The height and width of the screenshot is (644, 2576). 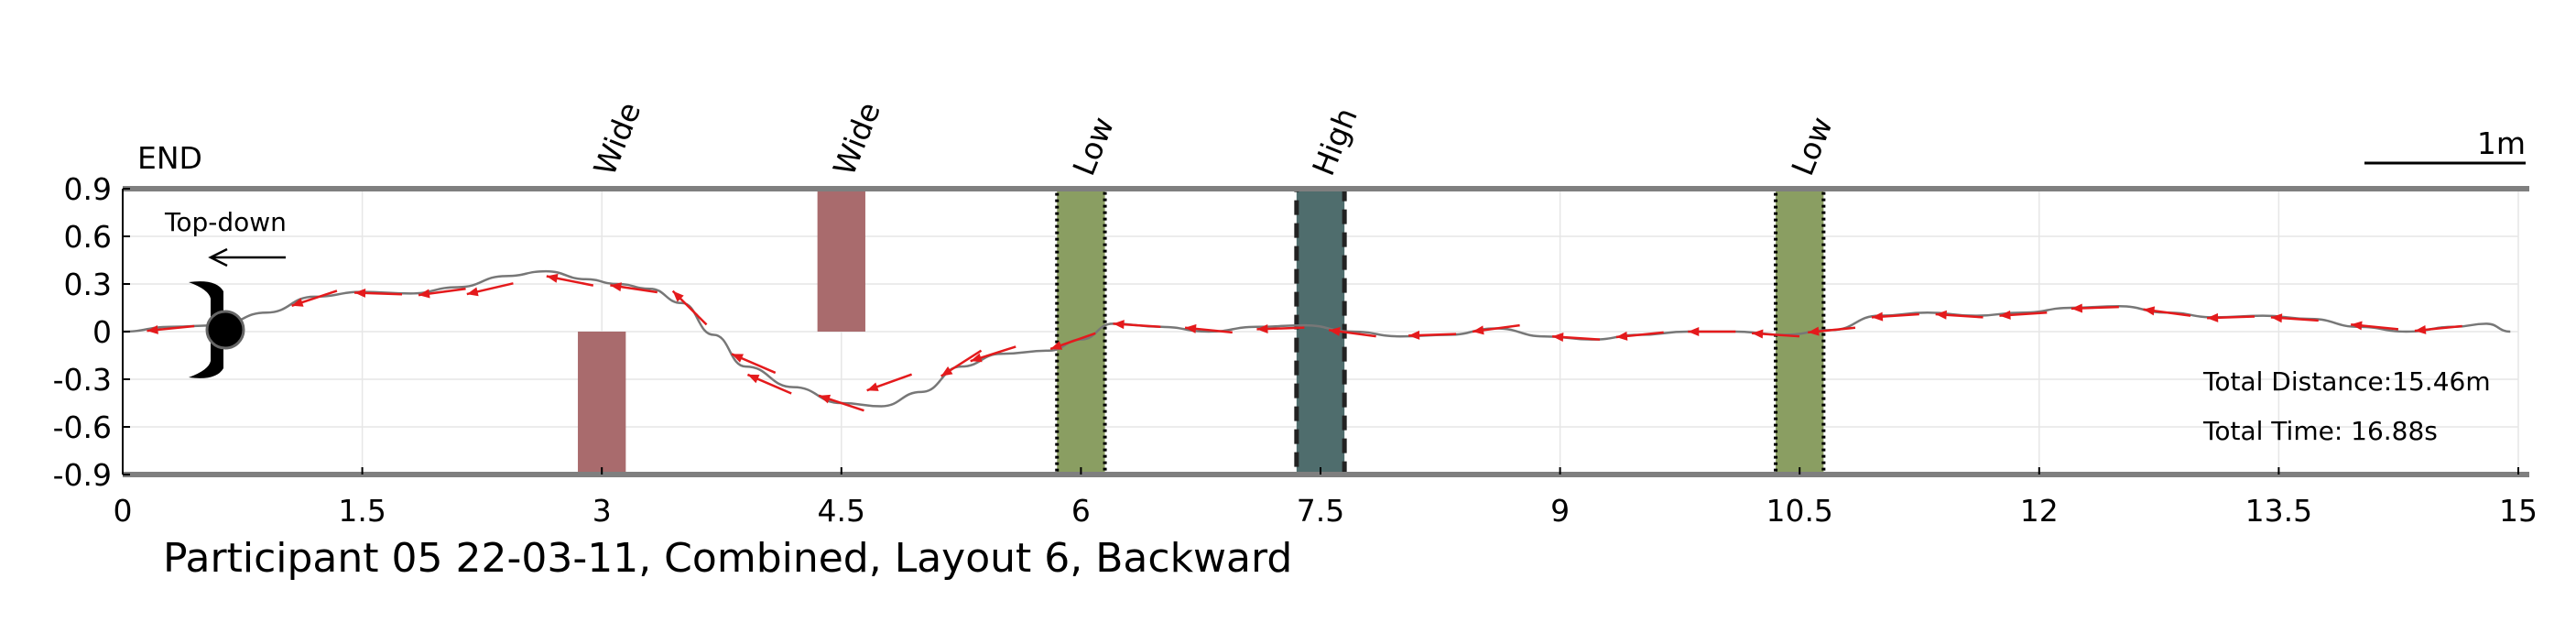 I want to click on x-tick-label: 6, so click(x=1081, y=511).